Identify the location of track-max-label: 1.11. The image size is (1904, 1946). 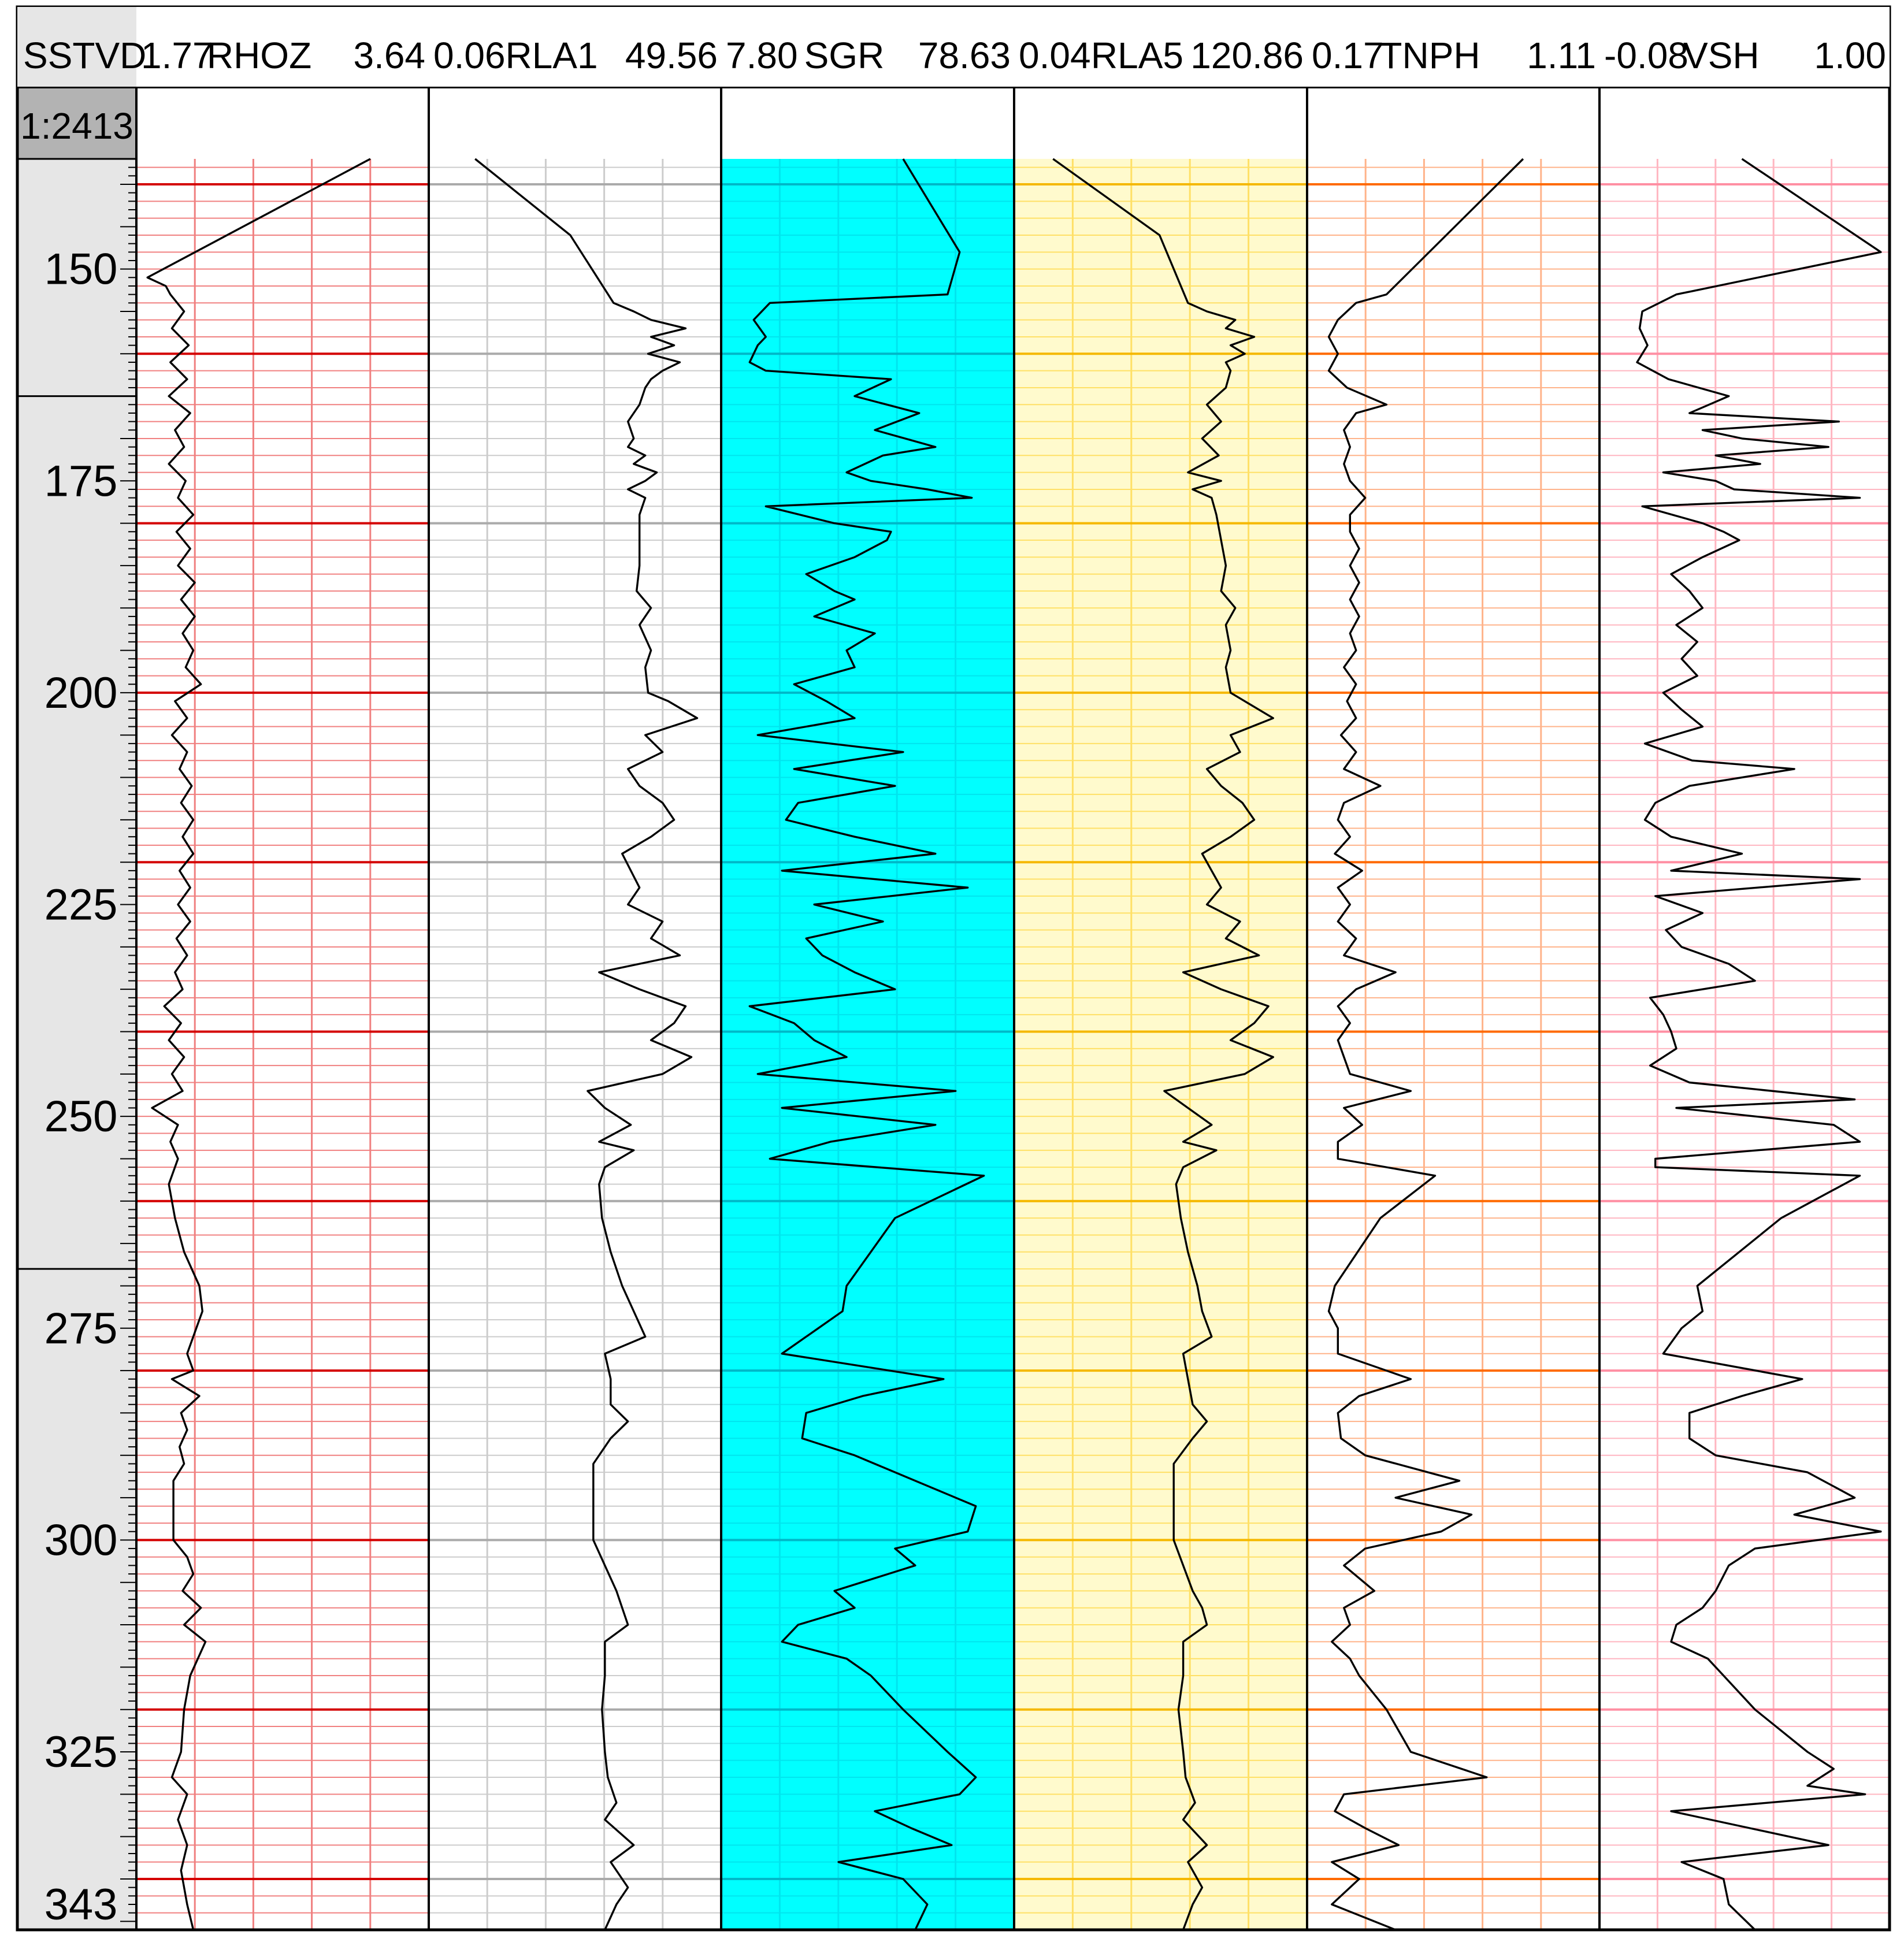
(1561, 55).